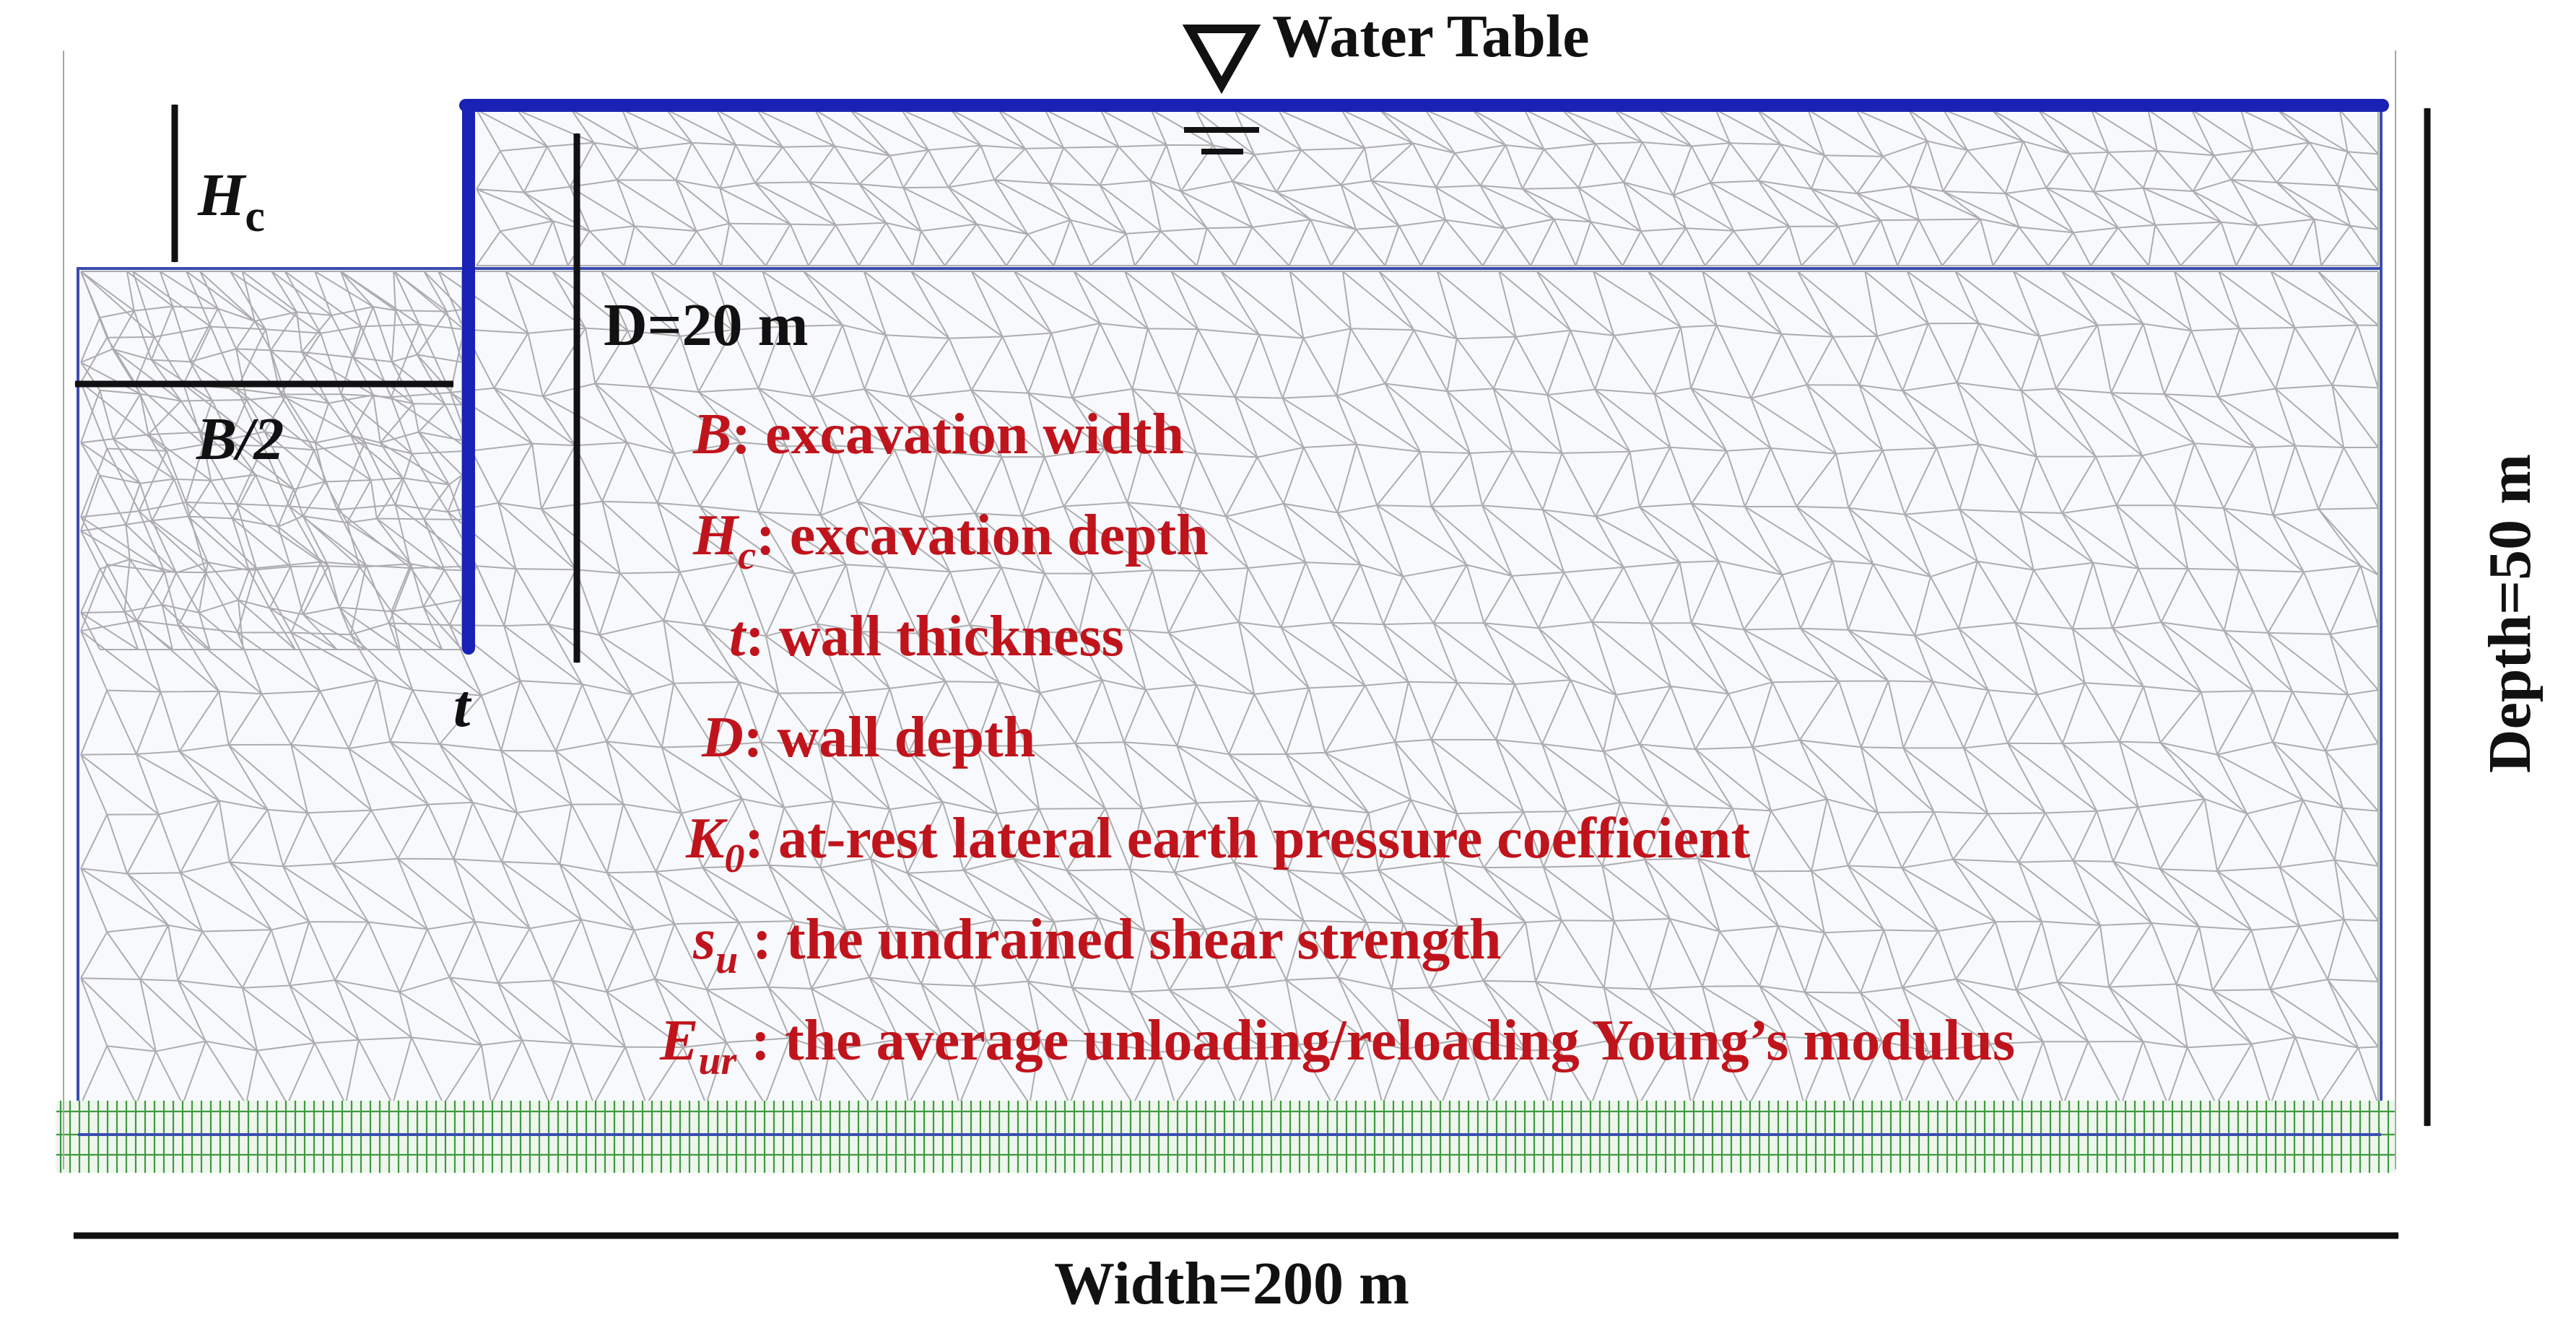 This screenshot has height=1328, width=2576. Describe the element at coordinates (706, 325) in the screenshot. I see `wall-depth-label: D=20 m` at that location.